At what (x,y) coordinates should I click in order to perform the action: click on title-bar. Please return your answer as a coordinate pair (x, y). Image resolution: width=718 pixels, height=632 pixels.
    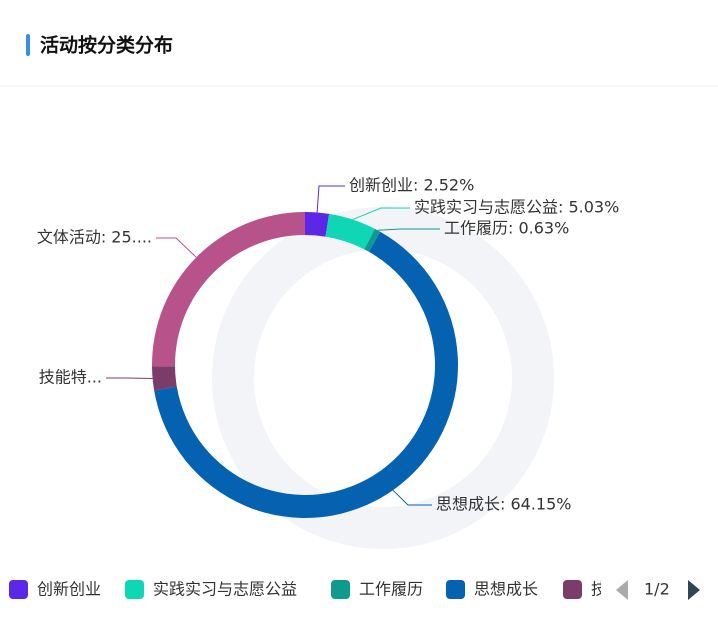
    Looking at the image, I should click on (28, 45).